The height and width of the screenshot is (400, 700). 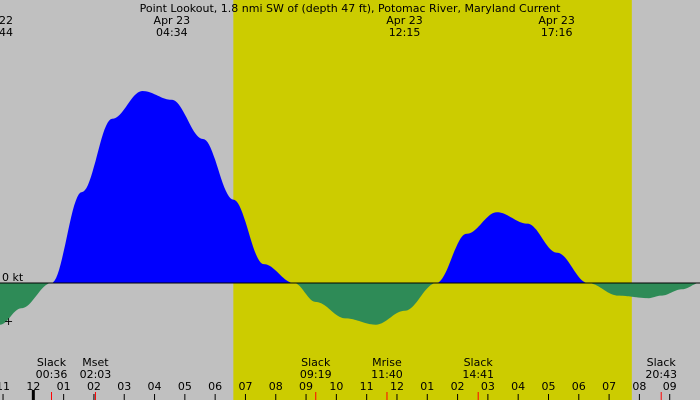 I want to click on extremum-date-0: 22, so click(x=6, y=20).